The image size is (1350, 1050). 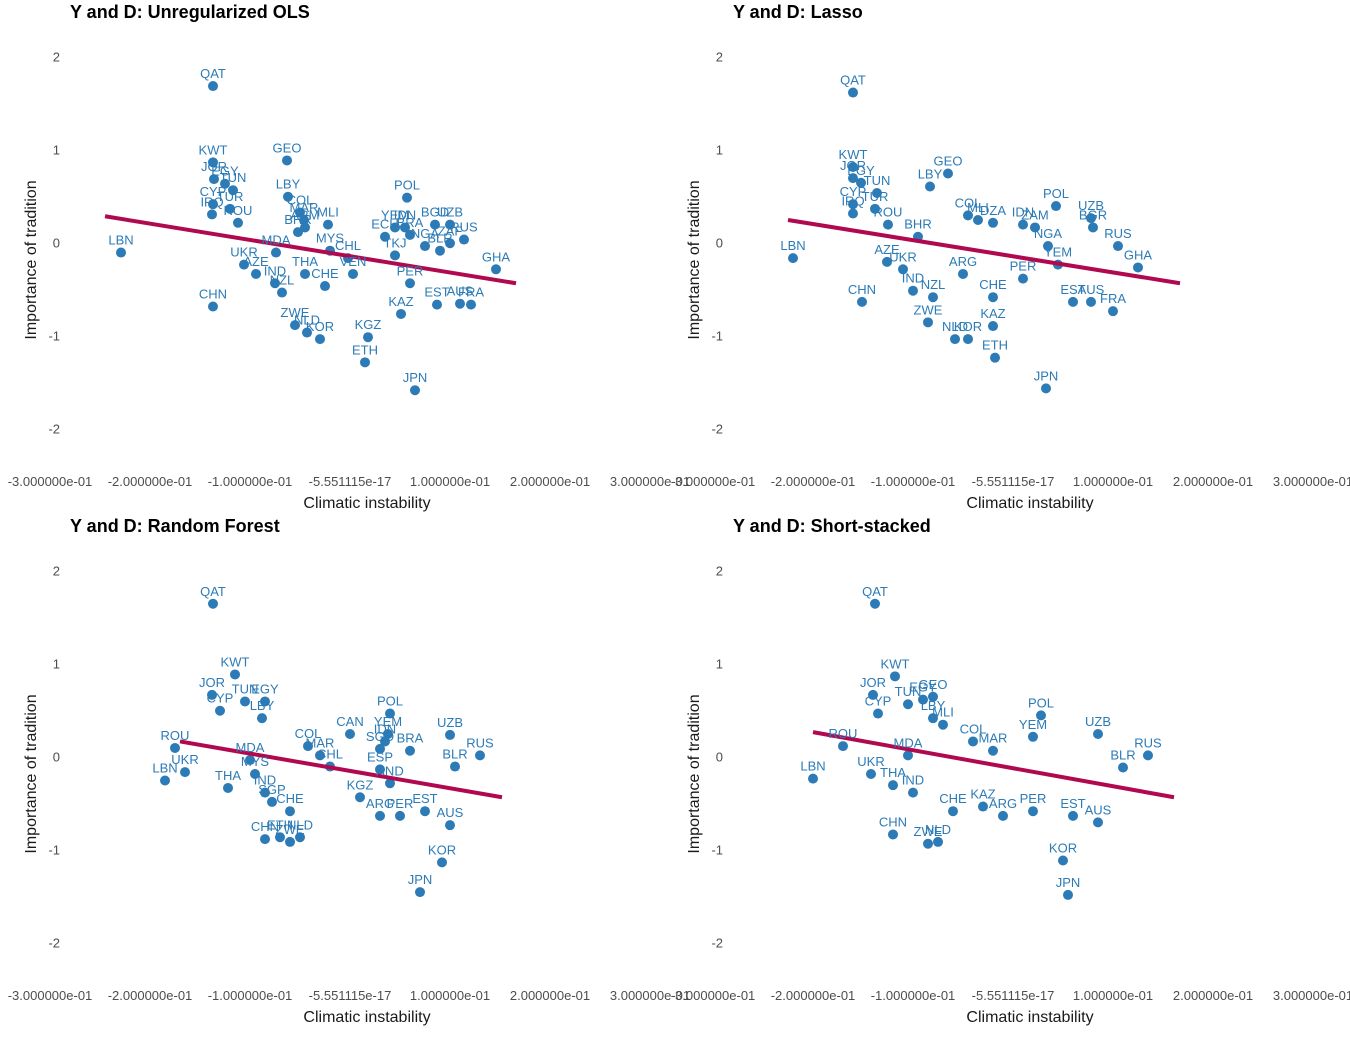 I want to click on point-label: ROU, so click(x=843, y=733).